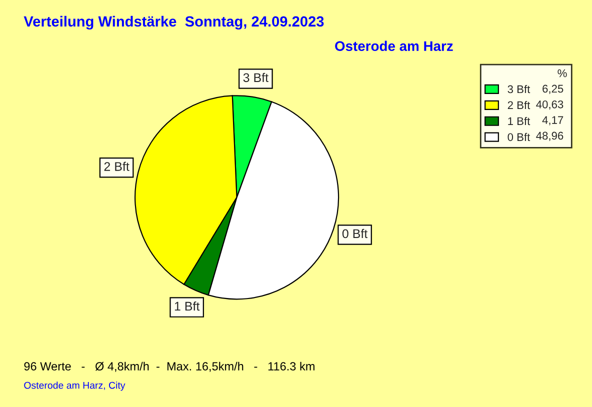 Image resolution: width=592 pixels, height=407 pixels. I want to click on legend-label: 3 Bft, so click(519, 89).